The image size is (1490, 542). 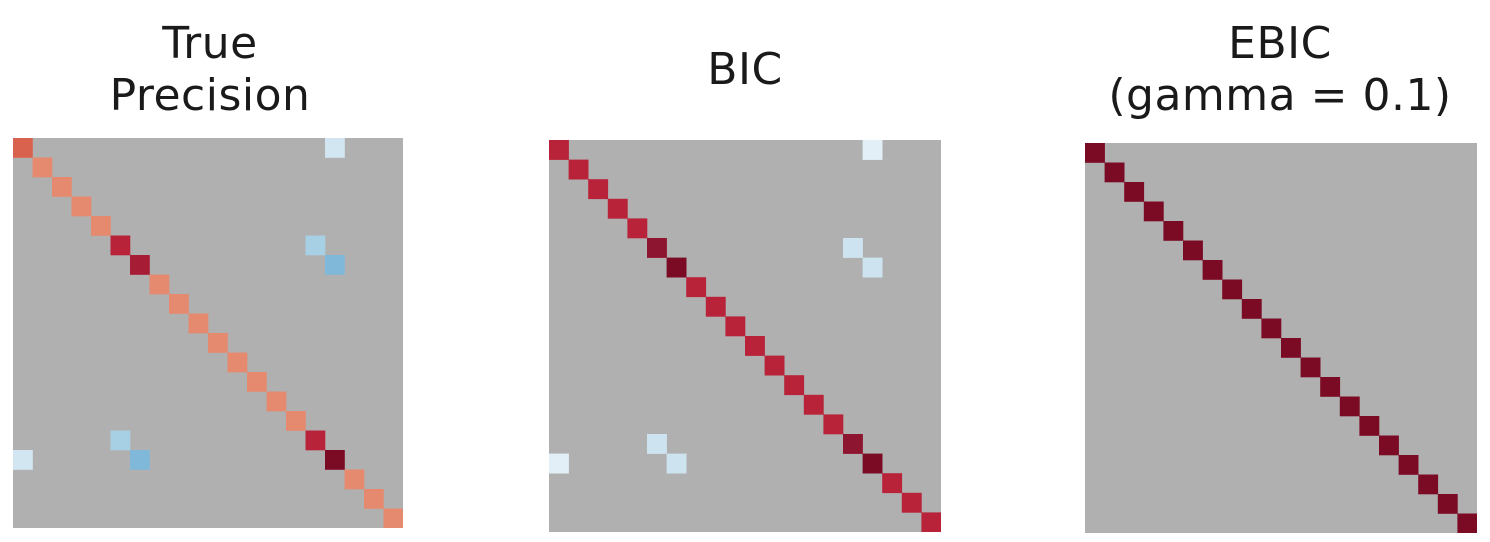 I want to click on panel-title: BIC, so click(x=745, y=70).